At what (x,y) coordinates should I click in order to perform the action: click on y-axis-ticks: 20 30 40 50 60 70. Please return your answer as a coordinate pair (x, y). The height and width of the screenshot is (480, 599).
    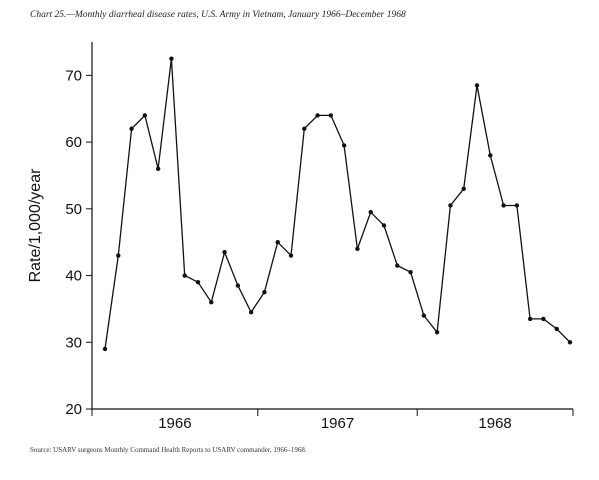
    Looking at the image, I should click on (78, 242).